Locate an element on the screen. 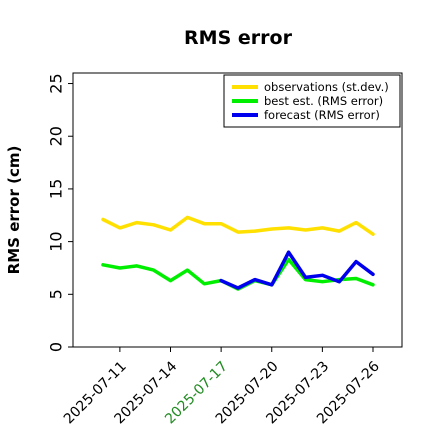 The image size is (440, 440). y-tick-label: 5 is located at coordinates (56, 294).